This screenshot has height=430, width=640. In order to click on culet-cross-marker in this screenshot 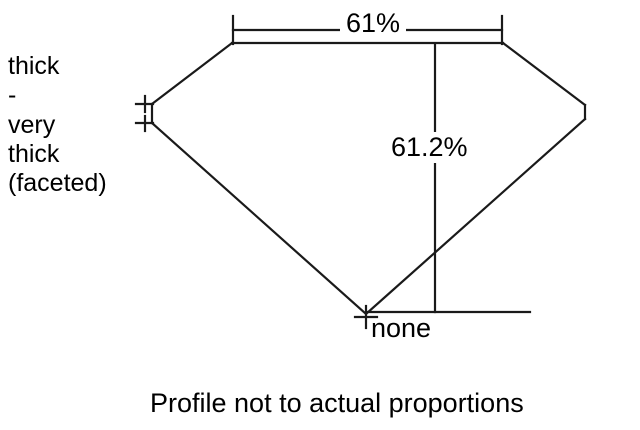, I will do `click(366, 317)`.